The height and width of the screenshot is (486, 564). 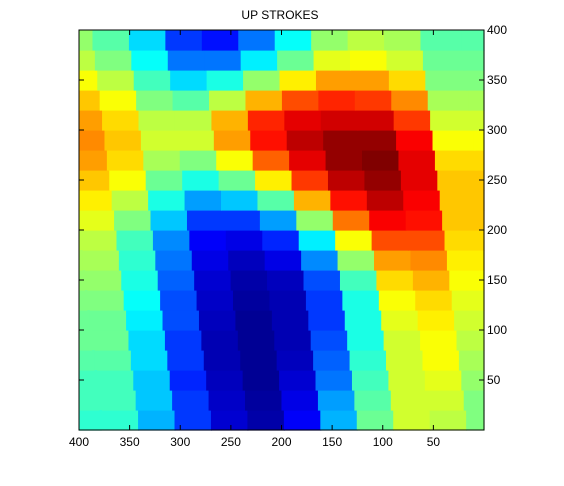 What do you see at coordinates (79, 442) in the screenshot?
I see `x-tick-label: 400` at bounding box center [79, 442].